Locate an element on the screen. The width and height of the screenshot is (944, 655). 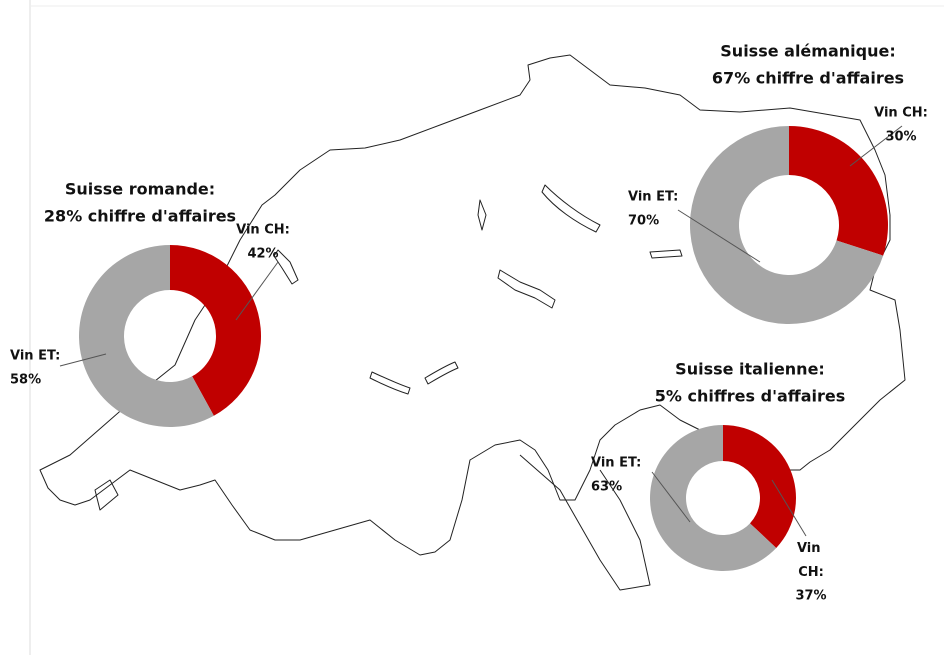
chart-title: Suisse romande: is located at coordinates (140, 189).